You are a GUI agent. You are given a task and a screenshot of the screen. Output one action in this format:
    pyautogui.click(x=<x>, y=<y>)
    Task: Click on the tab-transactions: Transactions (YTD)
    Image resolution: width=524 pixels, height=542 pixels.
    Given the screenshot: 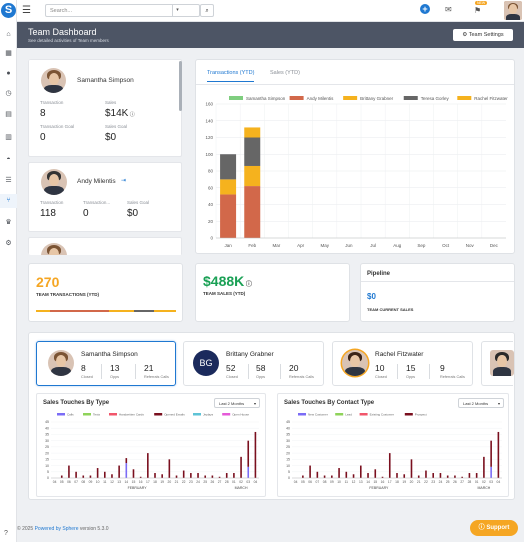 What is the action you would take?
    pyautogui.click(x=231, y=76)
    